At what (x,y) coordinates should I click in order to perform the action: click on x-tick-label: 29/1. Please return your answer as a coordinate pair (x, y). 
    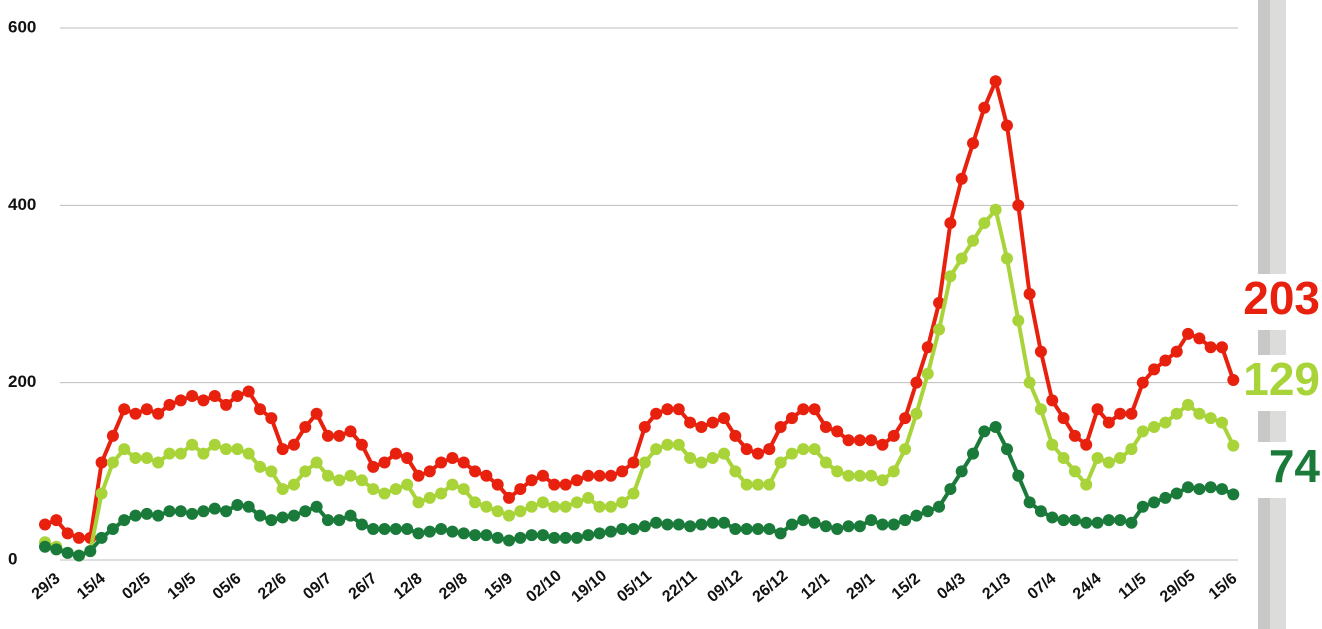
    Looking at the image, I should click on (861, 586).